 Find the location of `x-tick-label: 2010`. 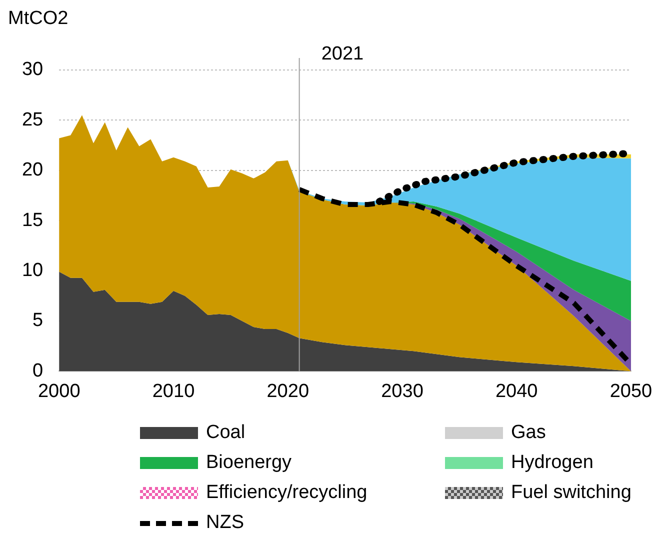

x-tick-label: 2010 is located at coordinates (173, 391).